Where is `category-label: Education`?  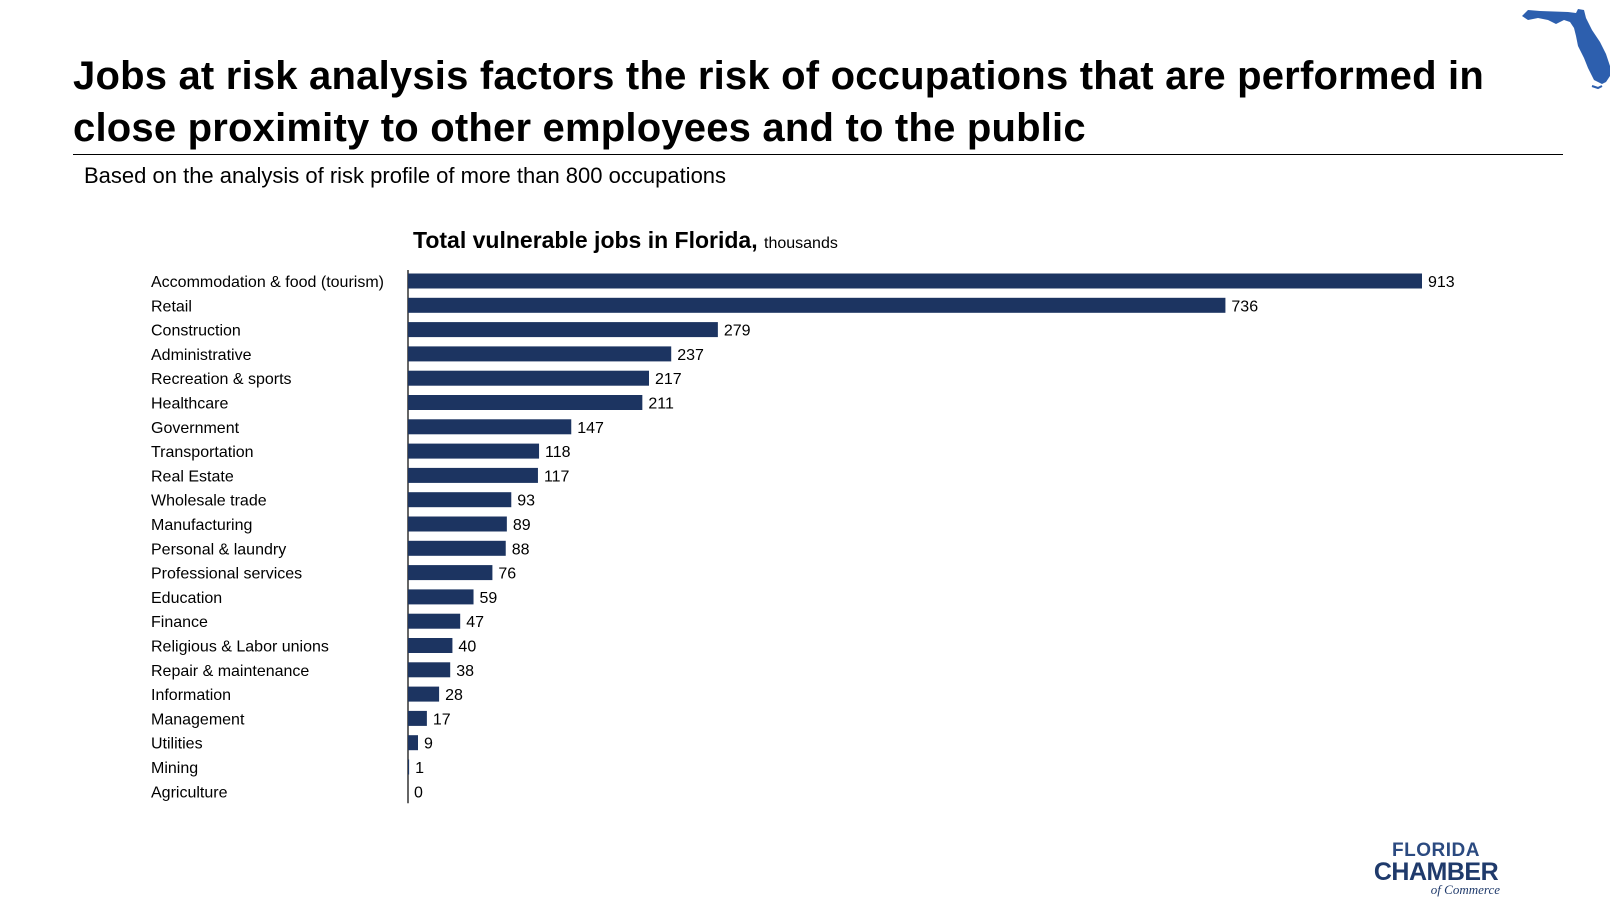 category-label: Education is located at coordinates (186, 598).